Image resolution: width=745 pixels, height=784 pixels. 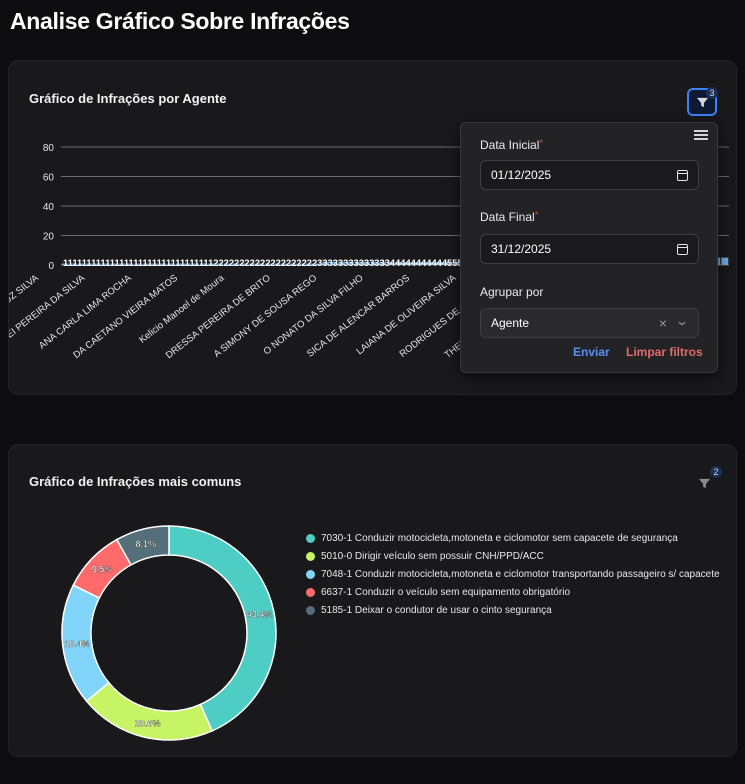 I want to click on start-date-label: Data Inicial*, so click(x=511, y=145).